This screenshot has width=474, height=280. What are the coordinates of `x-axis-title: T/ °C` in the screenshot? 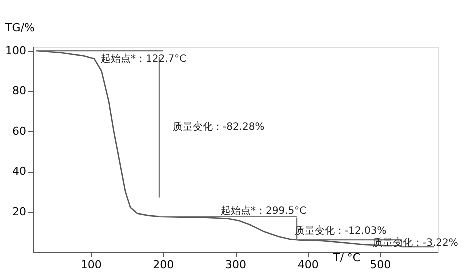 It's located at (346, 258).